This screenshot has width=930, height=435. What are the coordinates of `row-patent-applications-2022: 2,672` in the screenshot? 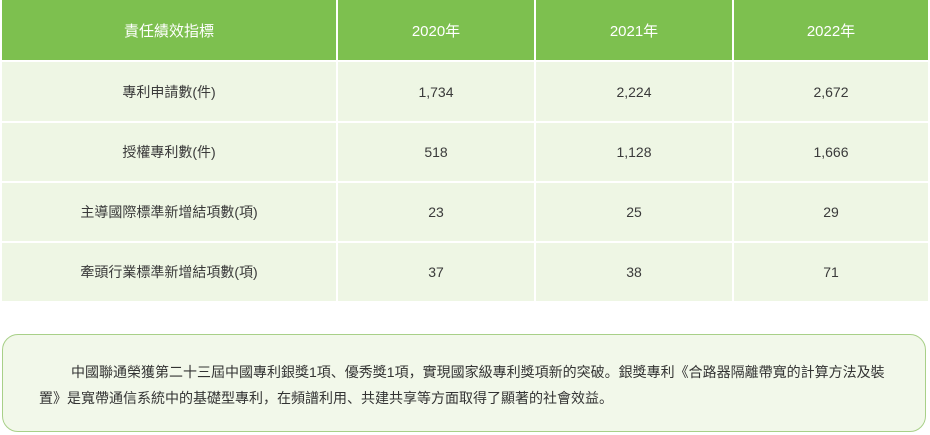 It's located at (831, 91).